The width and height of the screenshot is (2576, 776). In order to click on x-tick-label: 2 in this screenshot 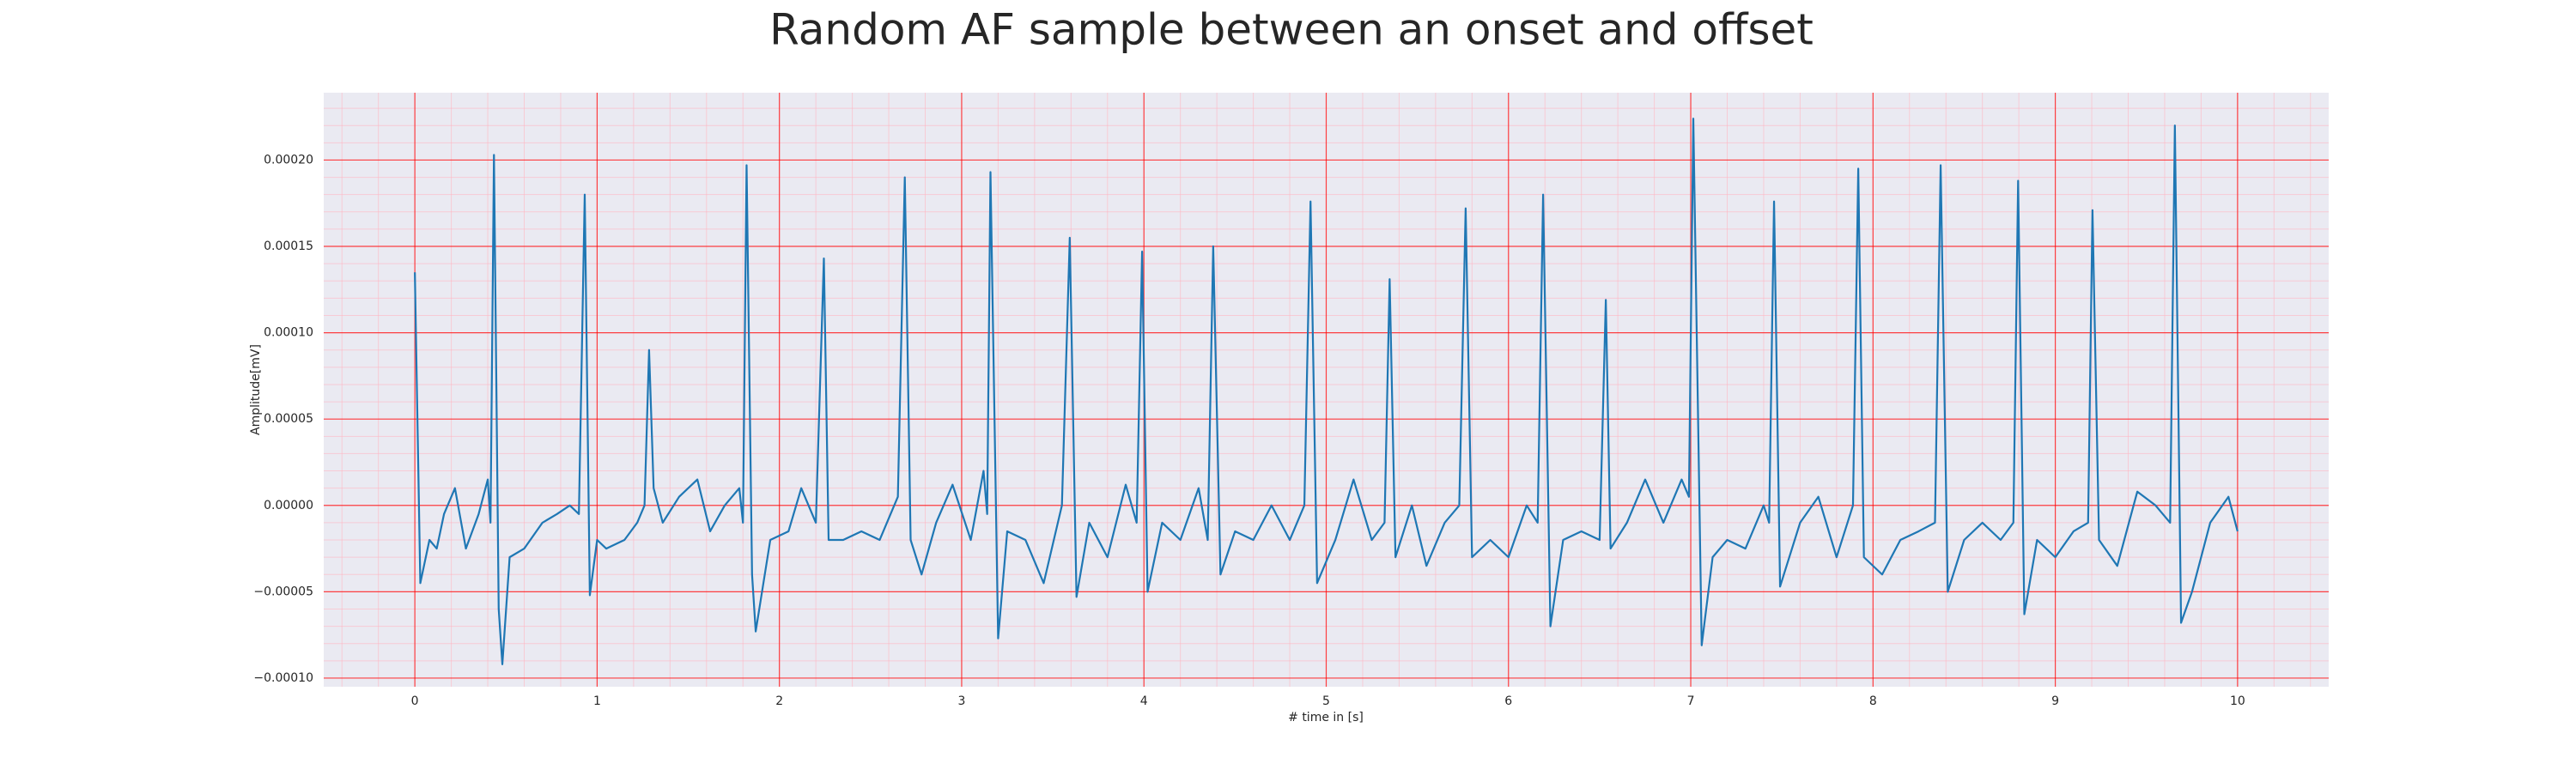, I will do `click(779, 701)`.